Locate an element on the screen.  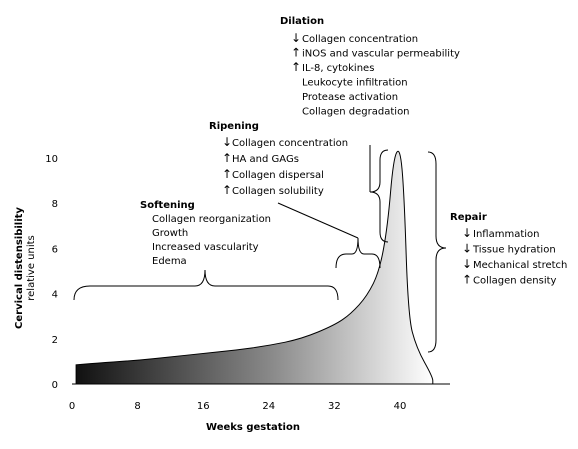
phase-item: Growth is located at coordinates (170, 233).